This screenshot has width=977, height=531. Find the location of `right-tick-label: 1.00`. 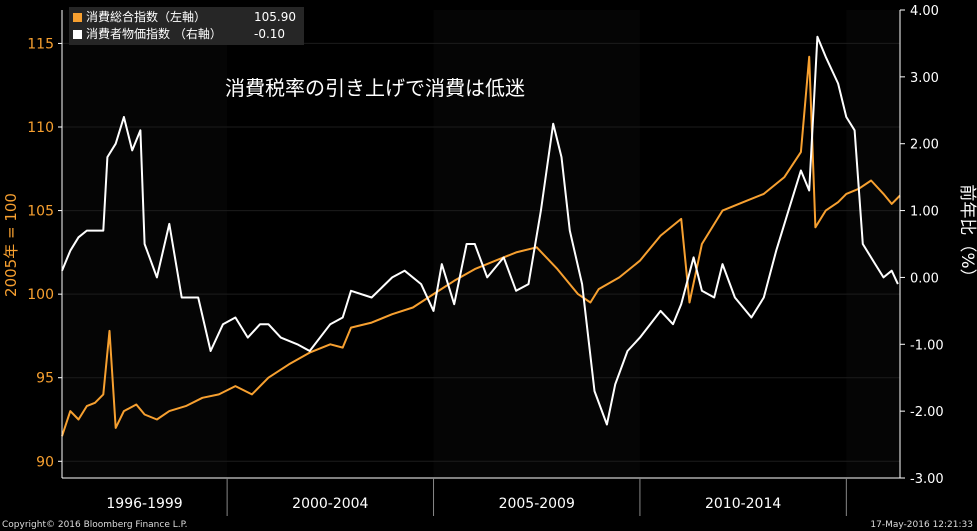

right-tick-label: 1.00 is located at coordinates (924, 212).